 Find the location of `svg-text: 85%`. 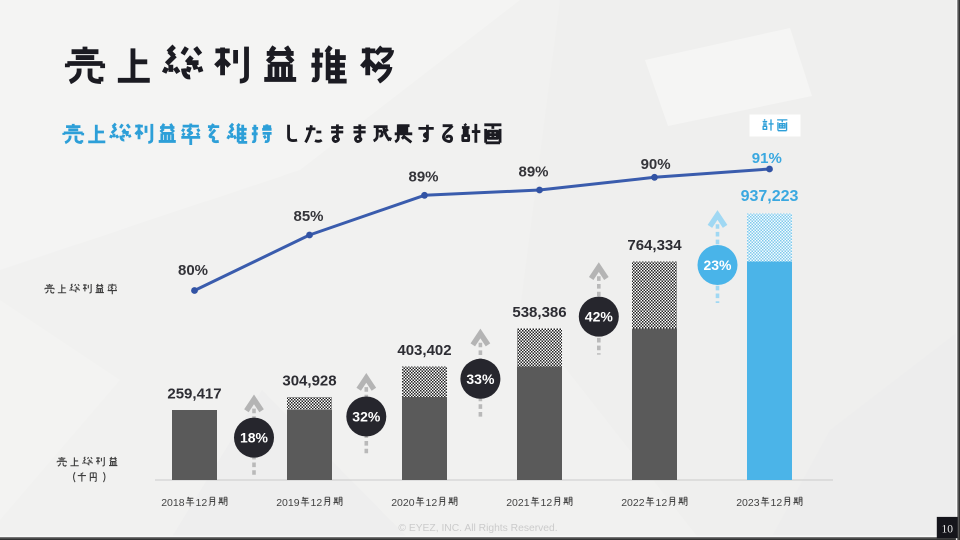

svg-text: 85% is located at coordinates (308, 216).